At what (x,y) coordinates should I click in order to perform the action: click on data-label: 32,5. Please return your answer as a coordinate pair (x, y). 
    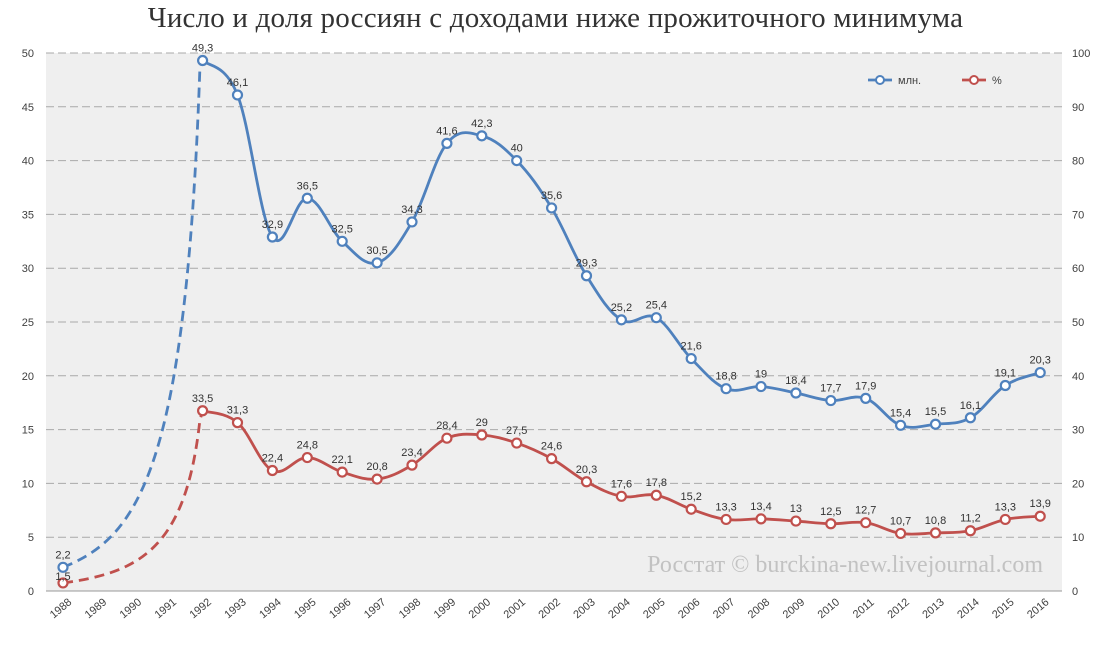
    Looking at the image, I should click on (341, 229).